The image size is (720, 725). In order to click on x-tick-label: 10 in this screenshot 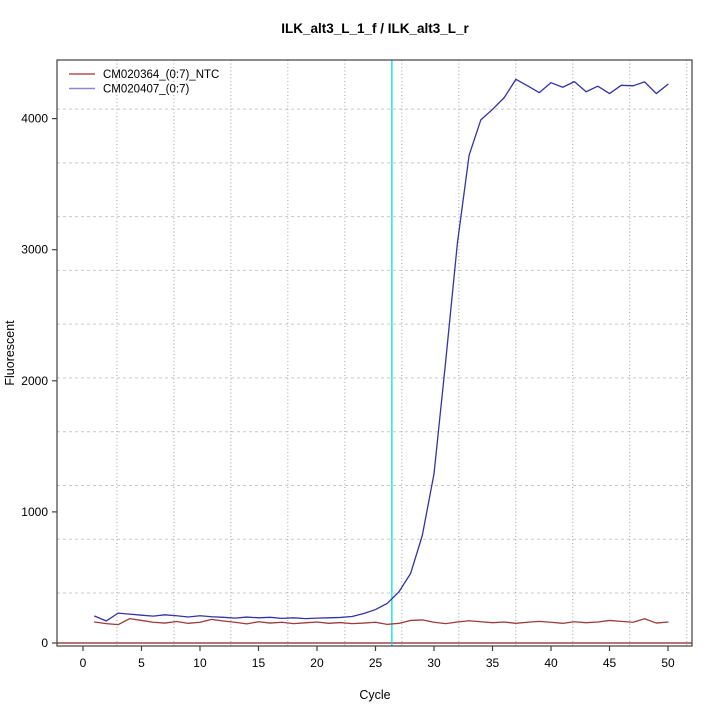, I will do `click(200, 663)`.